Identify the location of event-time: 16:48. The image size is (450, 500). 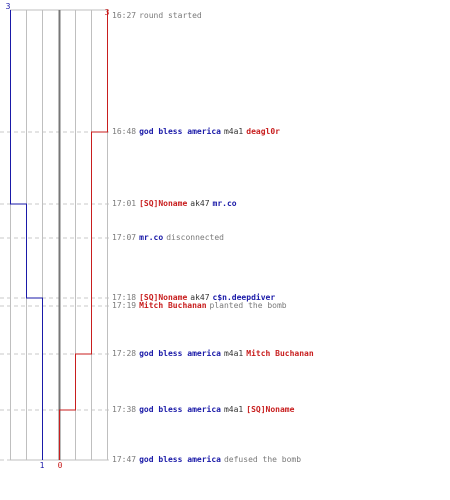
(124, 131).